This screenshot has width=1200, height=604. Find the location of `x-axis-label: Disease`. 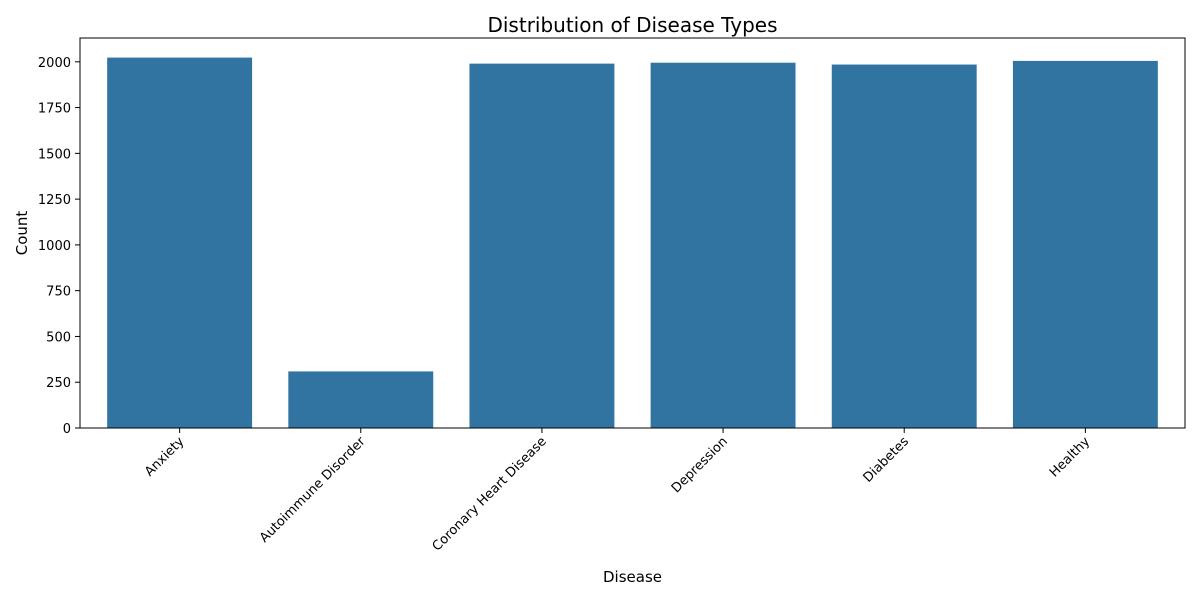

x-axis-label: Disease is located at coordinates (632, 577).